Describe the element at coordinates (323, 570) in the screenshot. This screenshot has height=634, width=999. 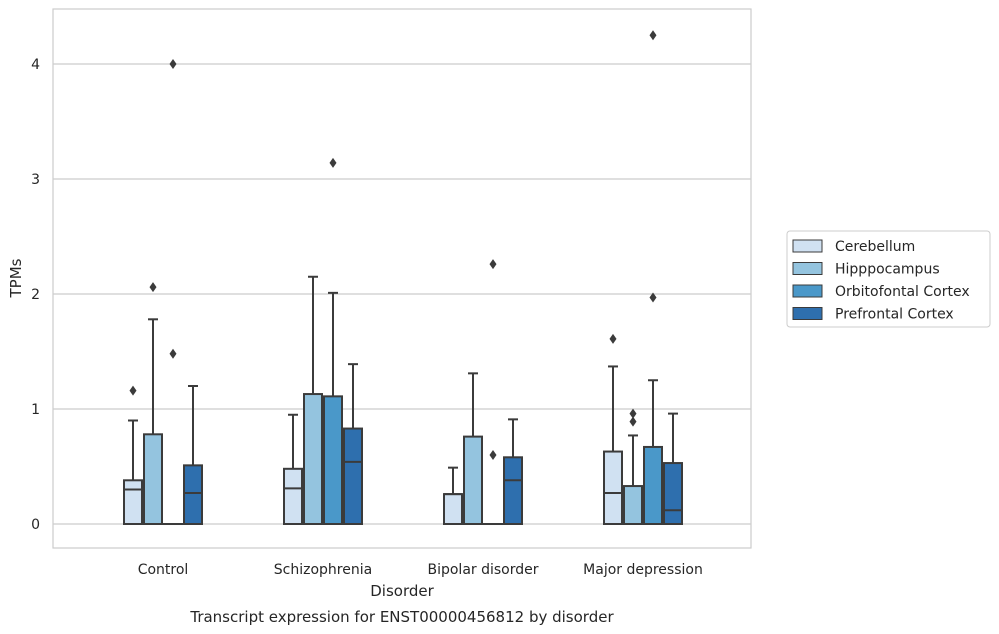
I see `x-tick-label: Schizophrenia` at that location.